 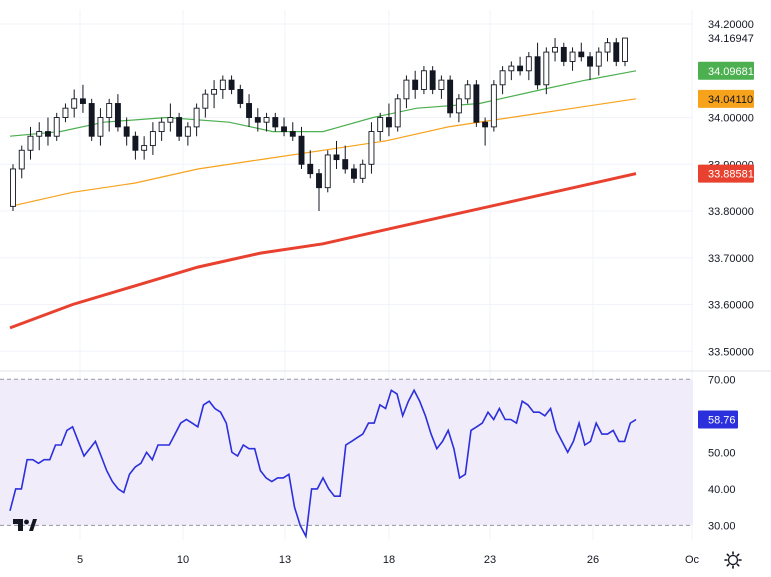 What do you see at coordinates (593, 560) in the screenshot?
I see `time-tick-label: 26` at bounding box center [593, 560].